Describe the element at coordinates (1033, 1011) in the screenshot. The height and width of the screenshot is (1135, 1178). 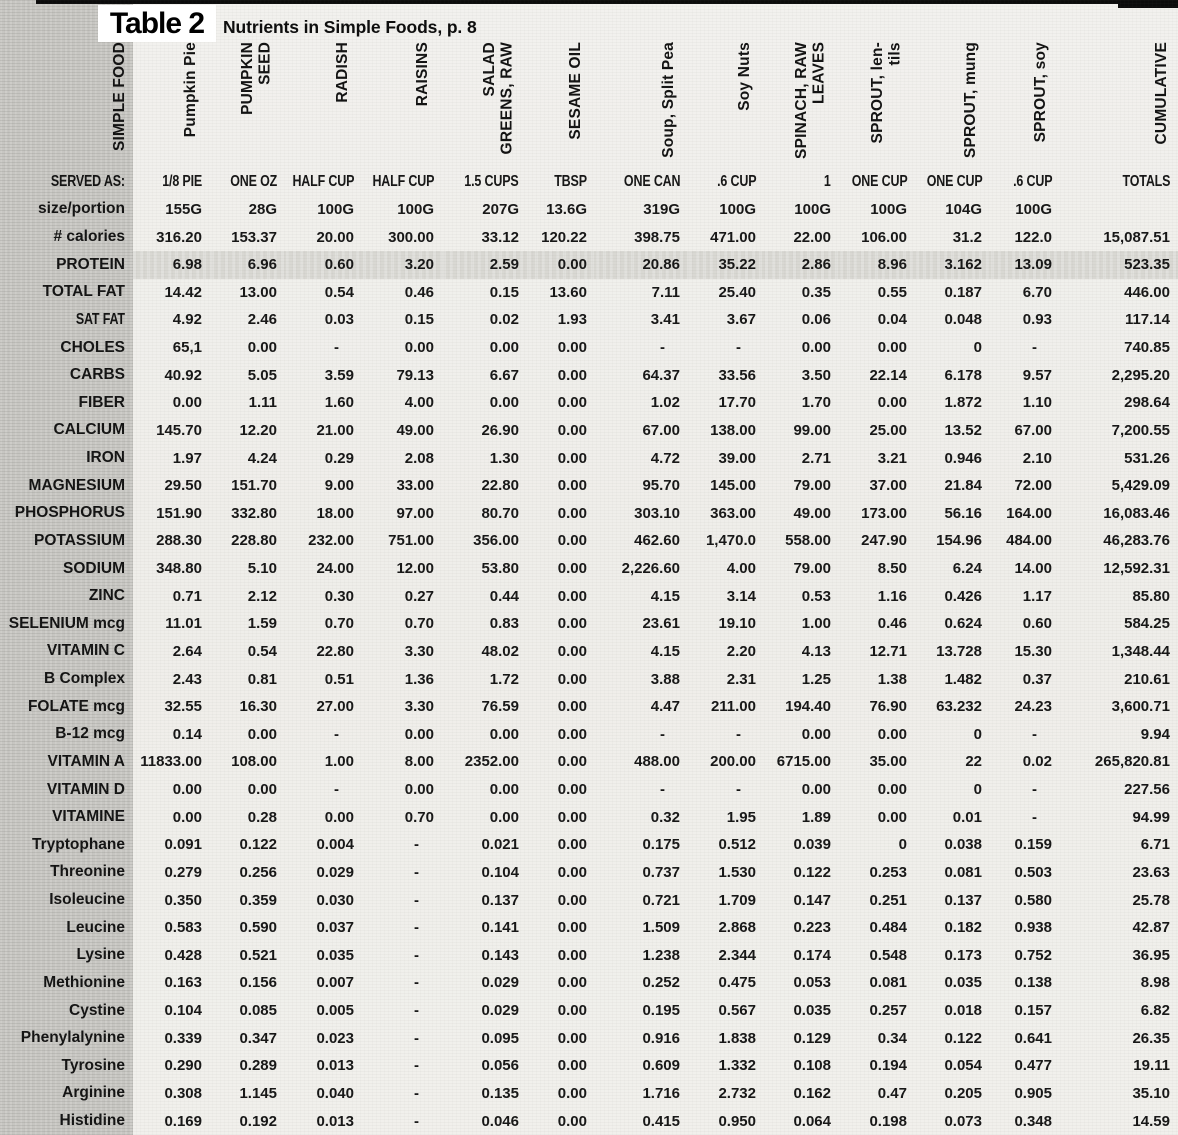
I see `value-cell: 0.157` at that location.